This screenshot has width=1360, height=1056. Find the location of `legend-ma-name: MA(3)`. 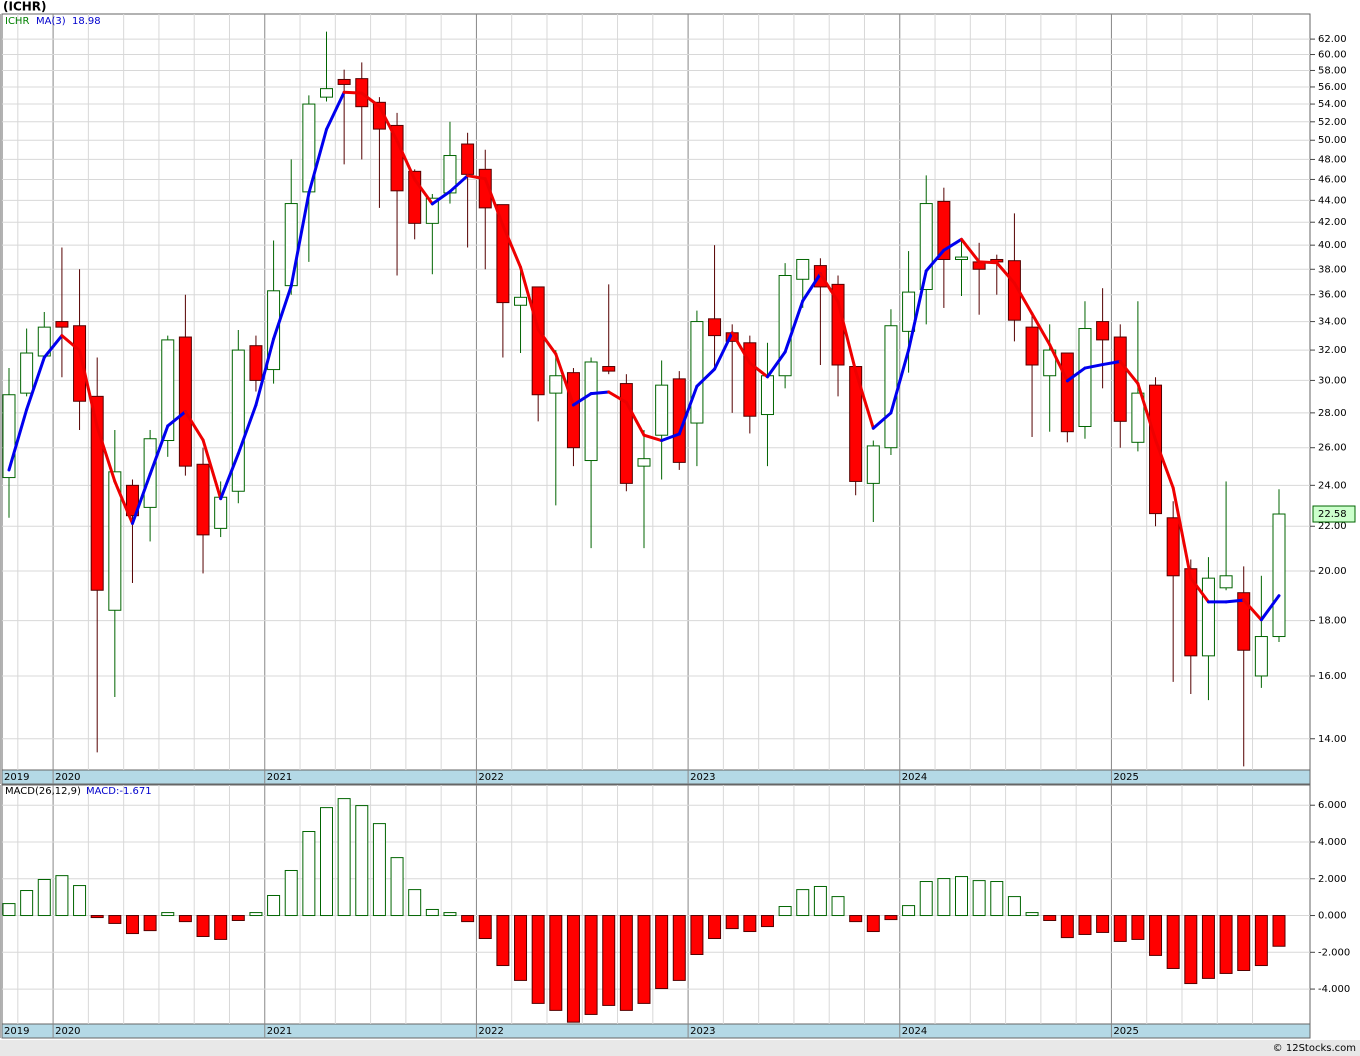

legend-ma-name: MA(3) is located at coordinates (51, 21).